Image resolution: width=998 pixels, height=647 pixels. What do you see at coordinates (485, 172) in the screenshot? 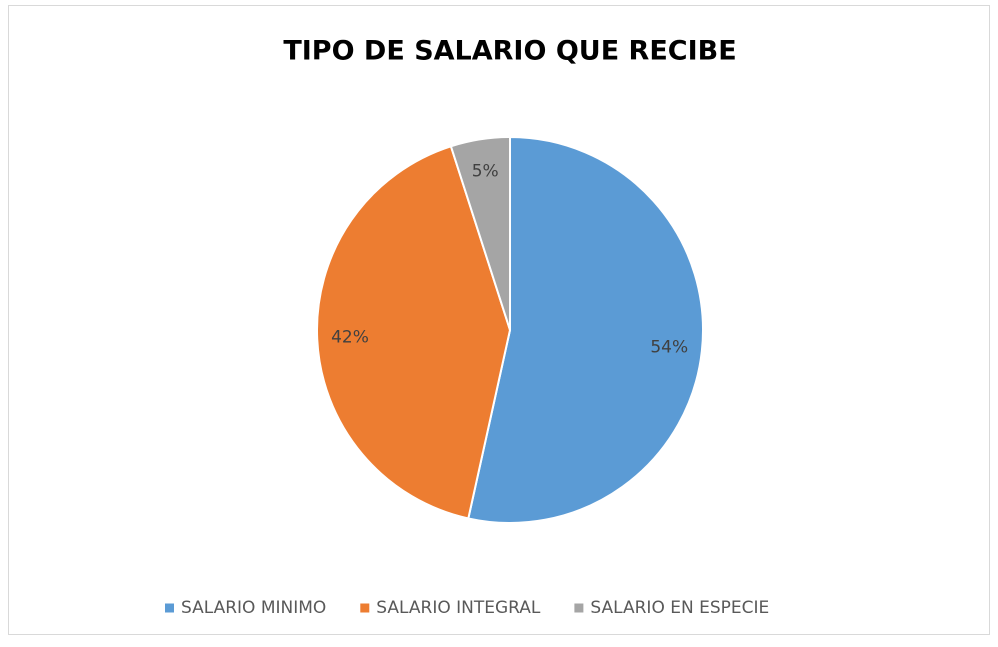
I see `data-label: 5%` at bounding box center [485, 172].